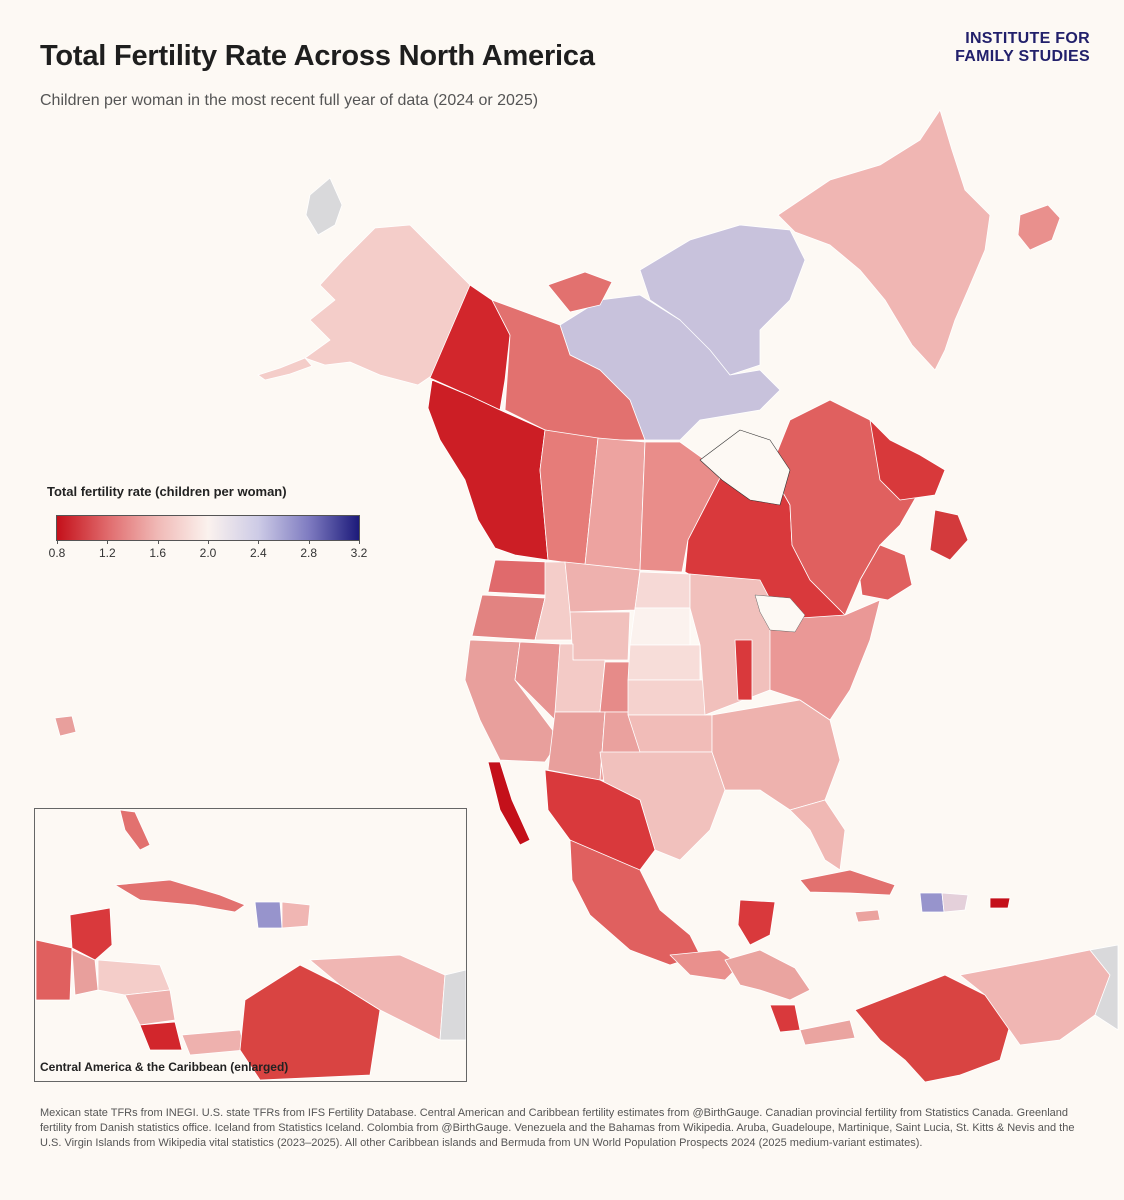 This screenshot has width=1124, height=1200. Describe the element at coordinates (785, 1018) in the screenshot. I see `region-costa-rica` at that location.